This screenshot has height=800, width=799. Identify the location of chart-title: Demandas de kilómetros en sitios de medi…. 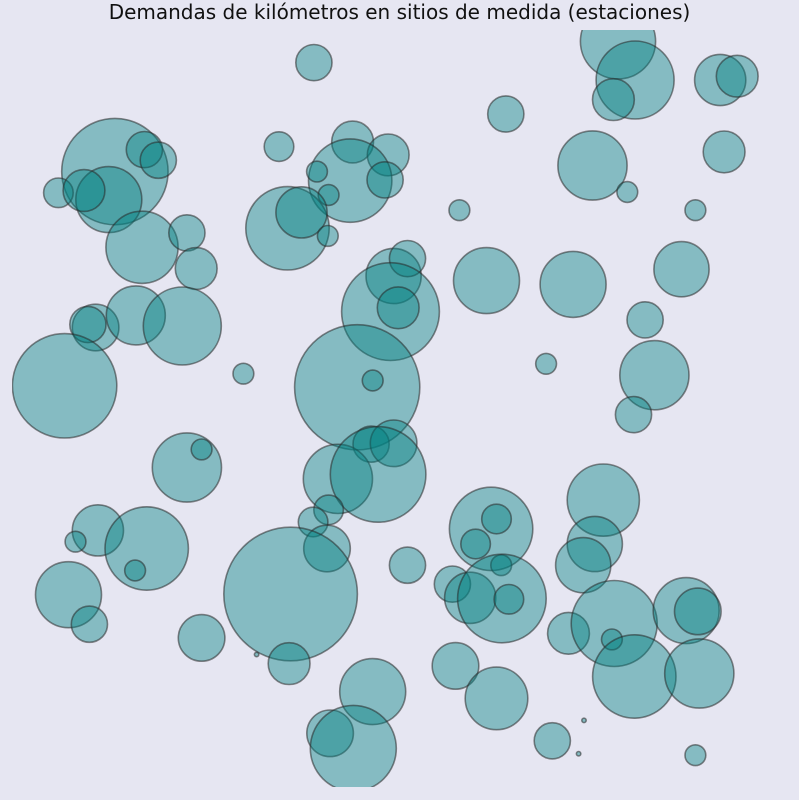
(399, 12).